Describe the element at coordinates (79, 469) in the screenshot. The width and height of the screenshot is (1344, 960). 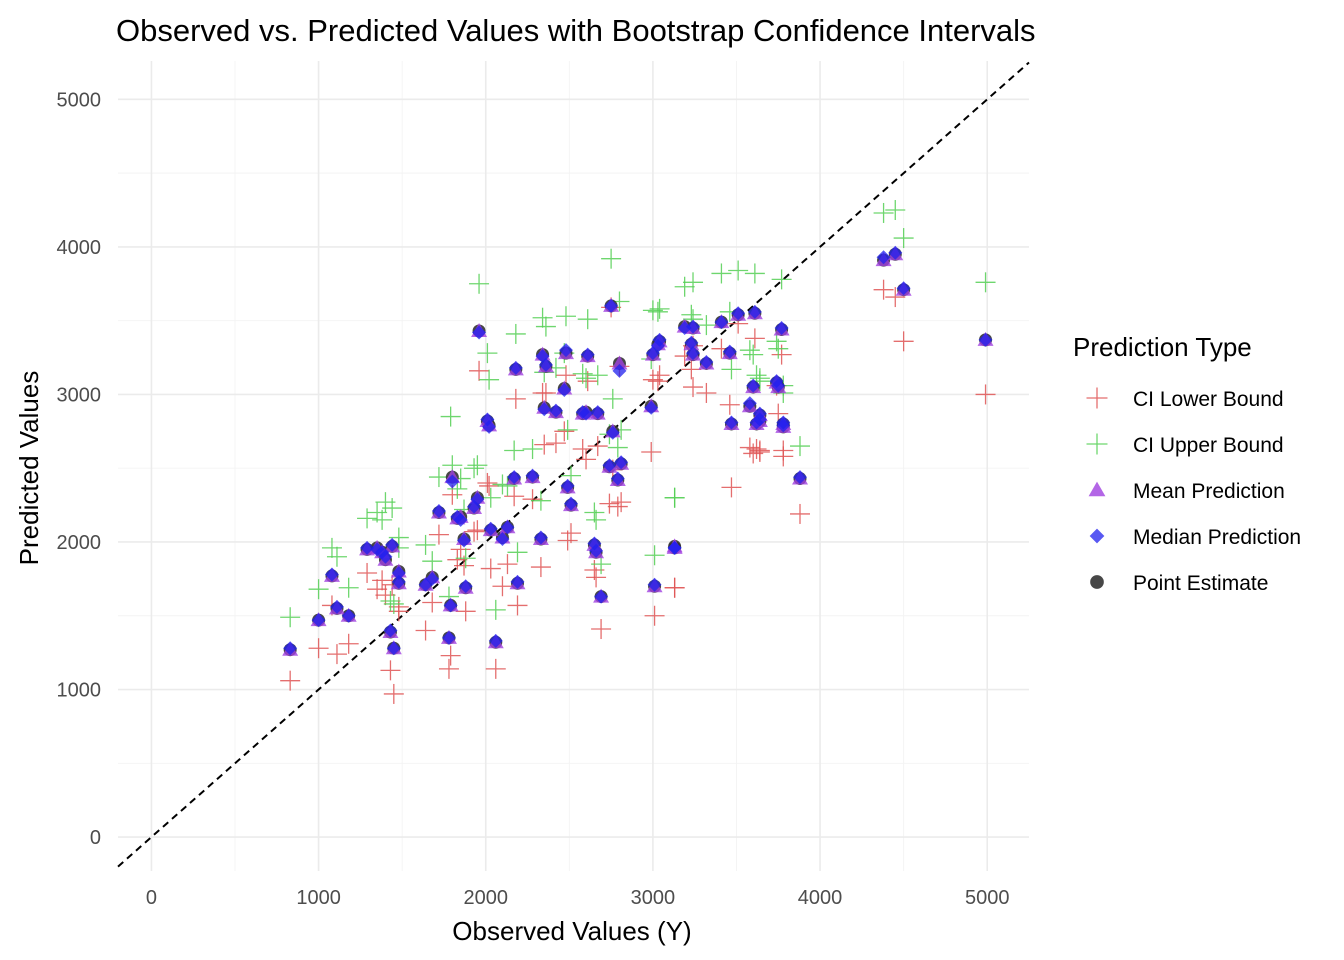
I see `y-axis-ticks: 0 1000 2000 3000 4000 5000` at that location.